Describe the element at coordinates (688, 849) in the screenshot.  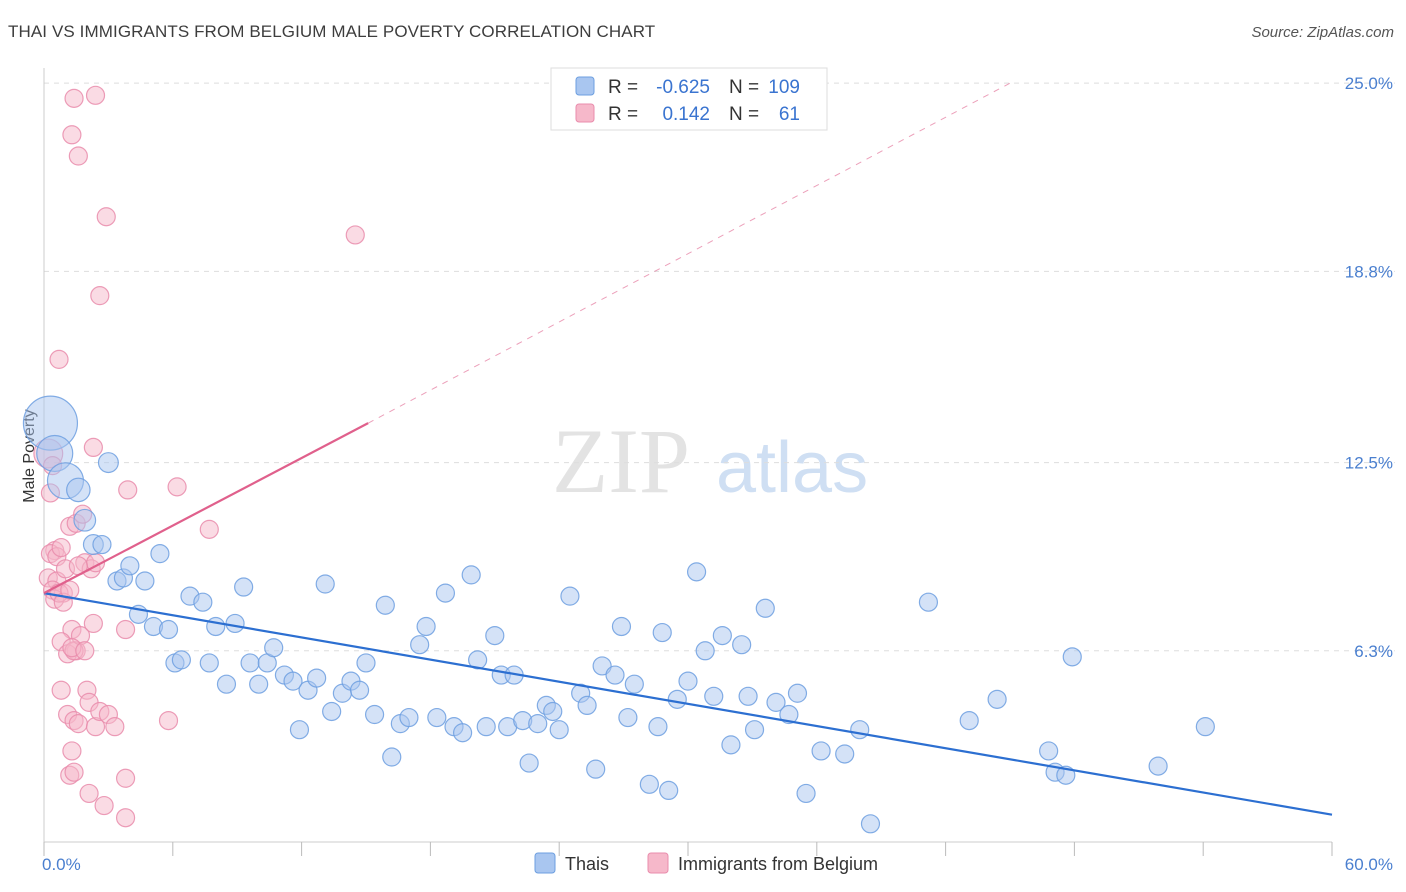
I see `x-ticks` at that location.